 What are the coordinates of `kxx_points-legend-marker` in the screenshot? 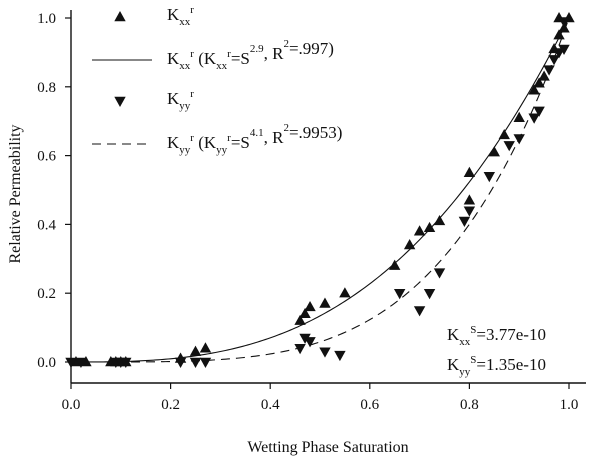 It's located at (120, 16).